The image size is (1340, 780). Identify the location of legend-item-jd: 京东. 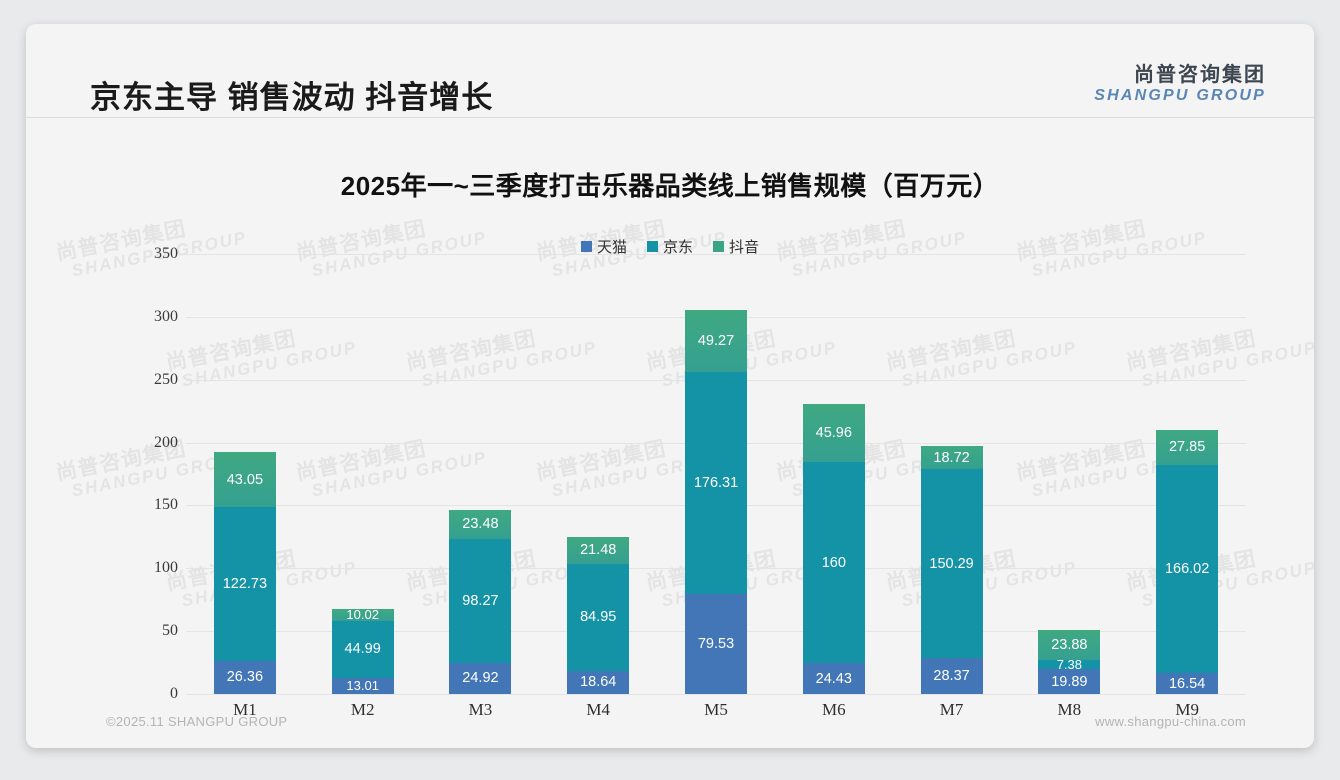
(669, 246).